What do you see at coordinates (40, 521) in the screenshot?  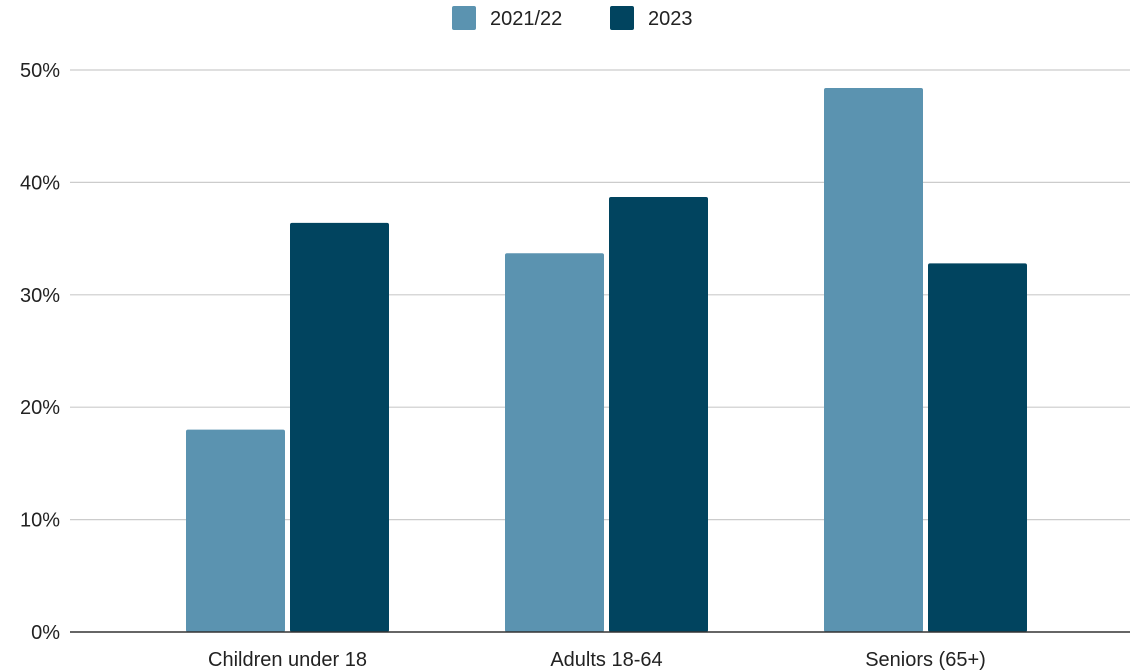 I see `y-tick-label: 10%` at bounding box center [40, 521].